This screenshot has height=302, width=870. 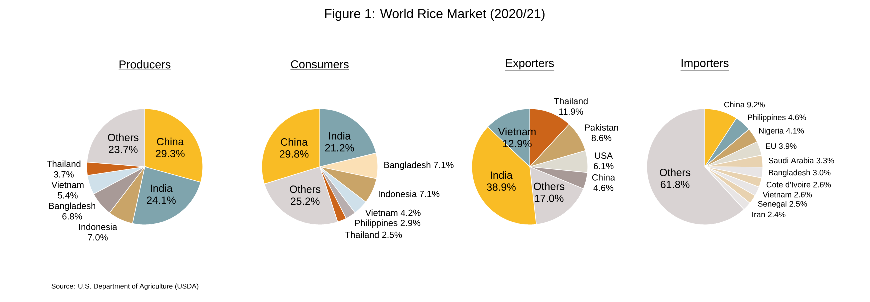 What do you see at coordinates (392, 235) in the screenshot?
I see `data-label: 2.5%` at bounding box center [392, 235].